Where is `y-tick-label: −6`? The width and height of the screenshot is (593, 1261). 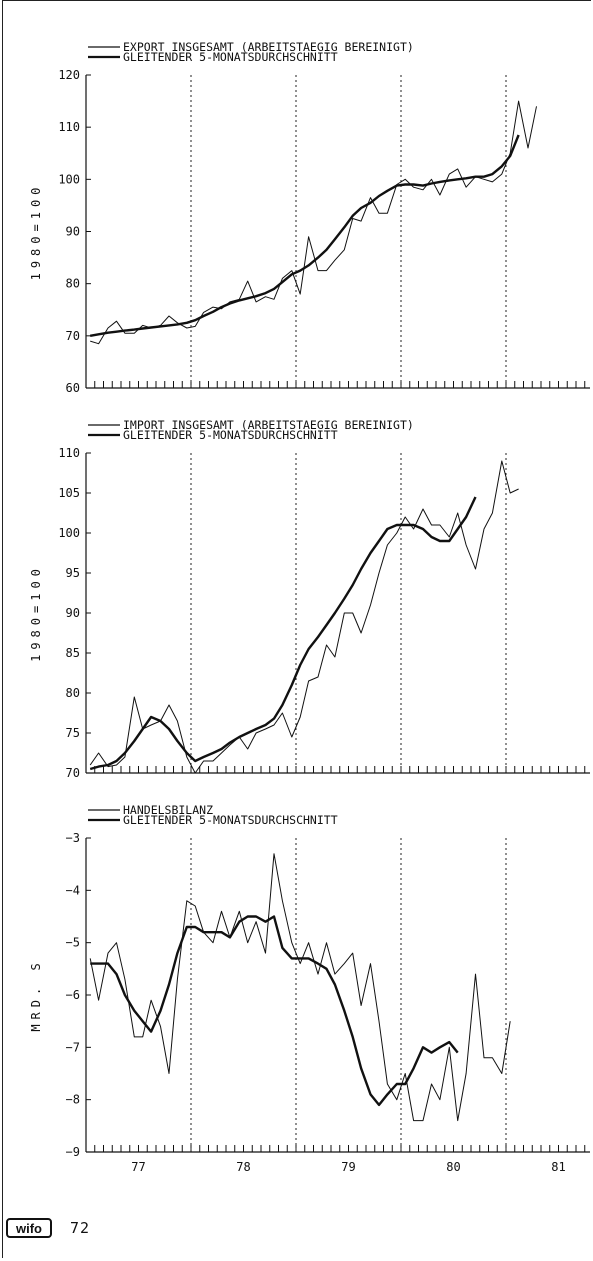 y-tick-label: −6 is located at coordinates (73, 995).